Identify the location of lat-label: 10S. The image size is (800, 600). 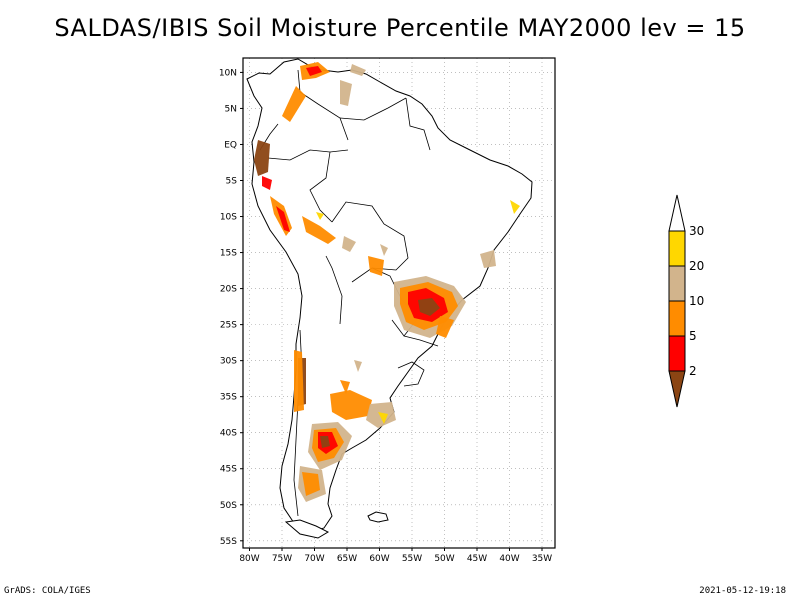
(228, 218).